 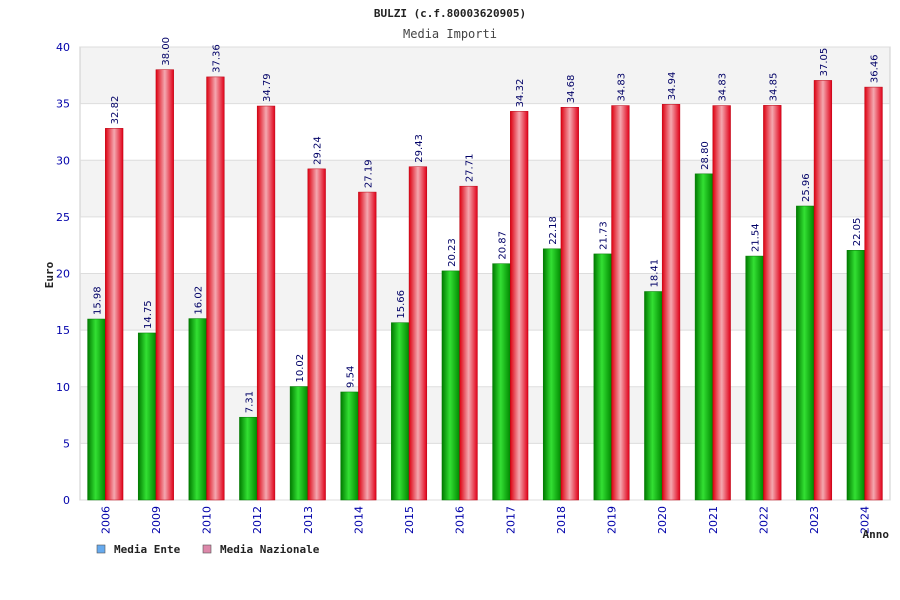 What do you see at coordinates (97, 300) in the screenshot?
I see `data-label: 15.98` at bounding box center [97, 300].